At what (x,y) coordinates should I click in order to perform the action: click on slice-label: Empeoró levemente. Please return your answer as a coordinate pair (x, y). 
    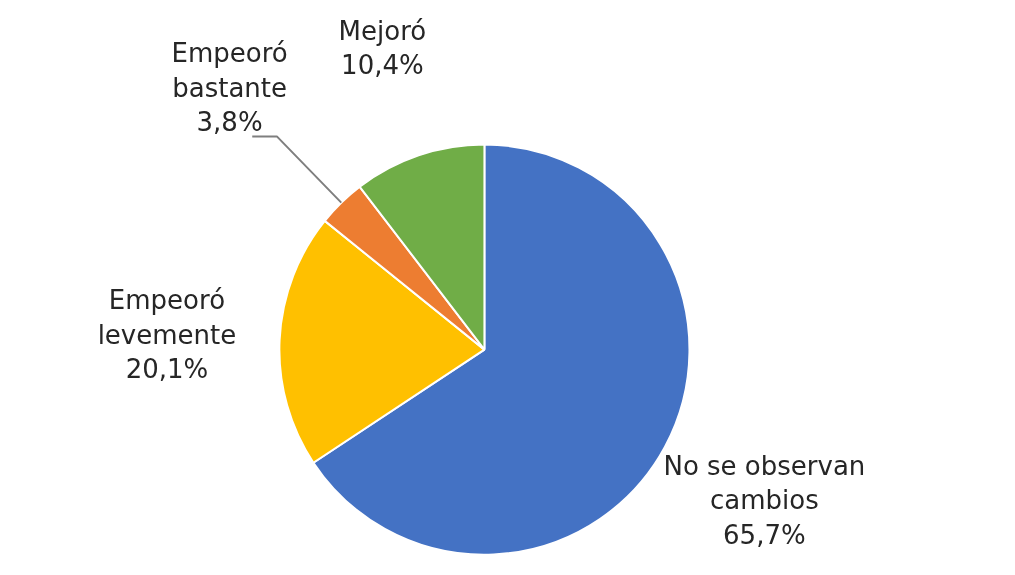
    Looking at the image, I should click on (167, 317).